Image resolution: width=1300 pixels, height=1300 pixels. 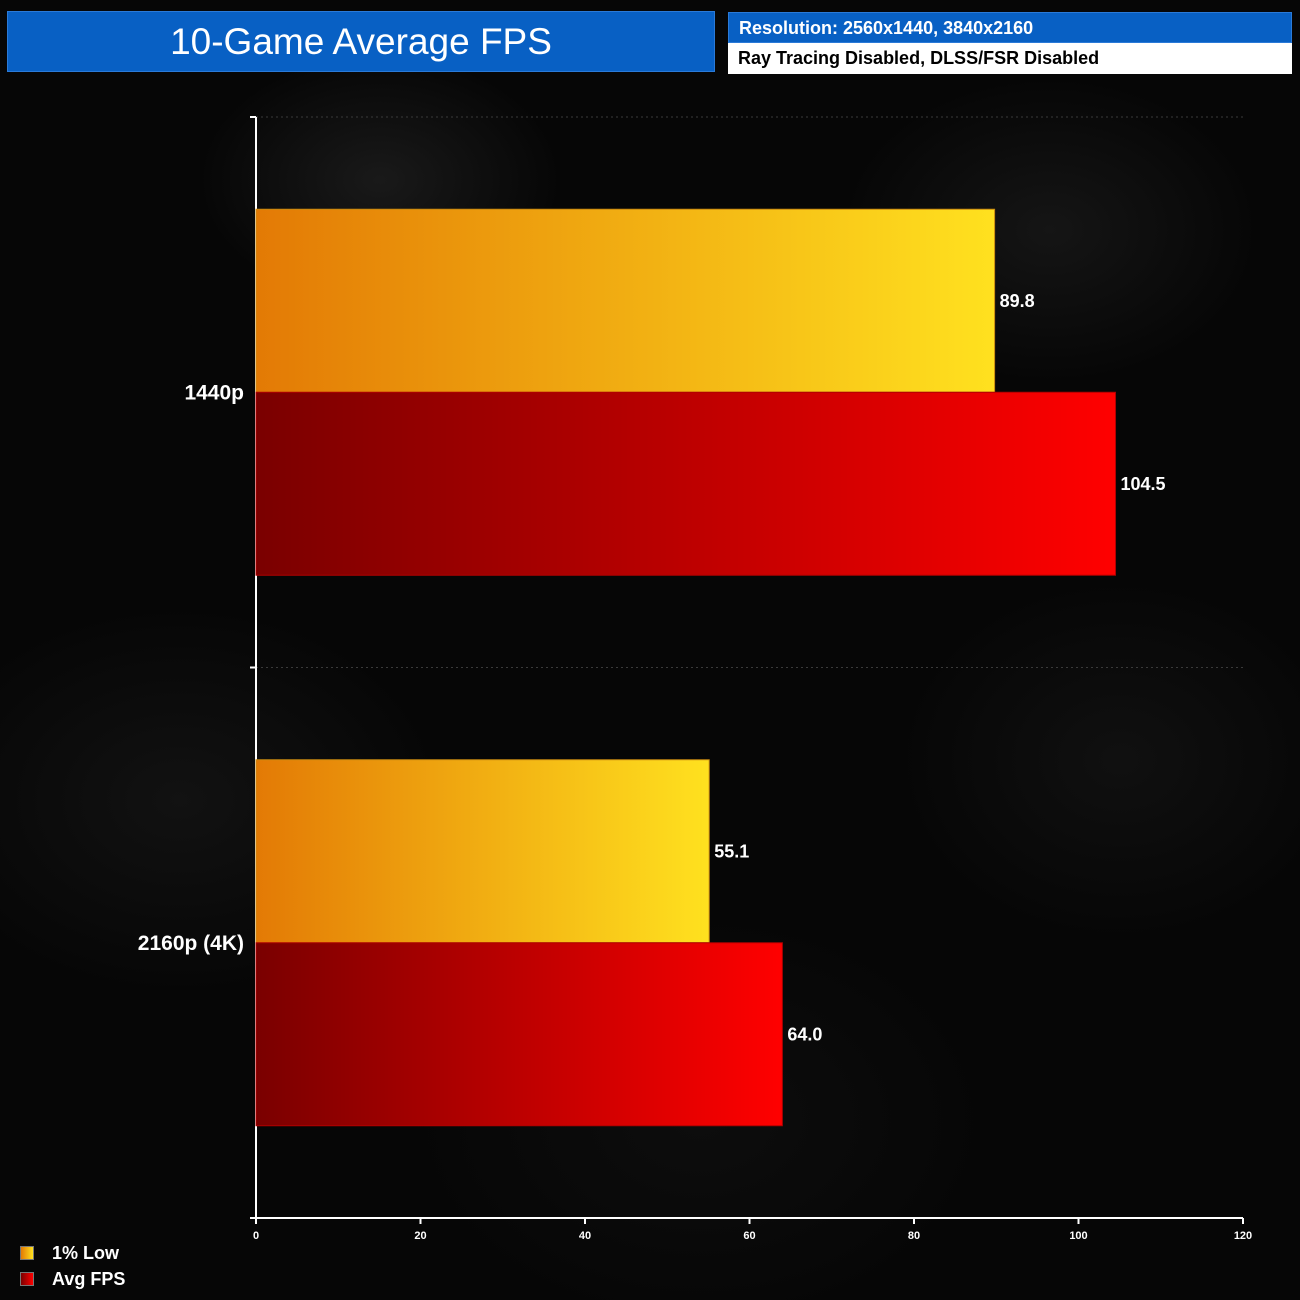 What do you see at coordinates (731, 851) in the screenshot?
I see `data-label: 55.1` at bounding box center [731, 851].